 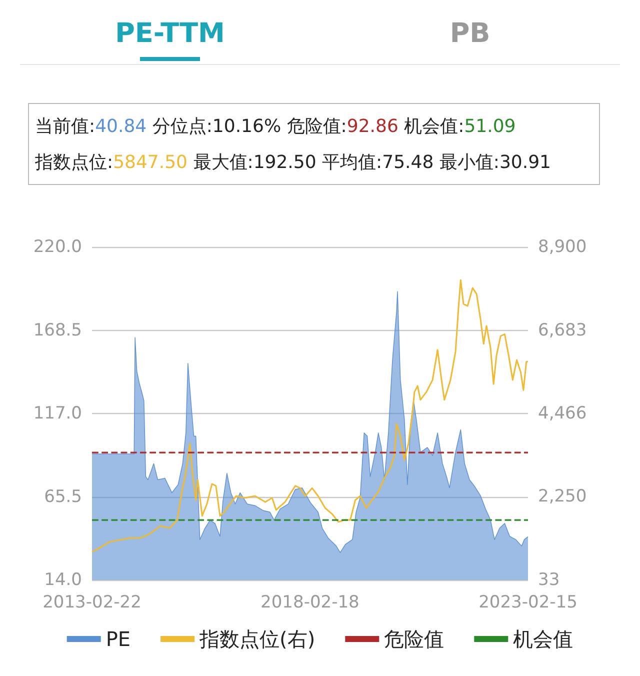 I want to click on text: 最小值:30.91, so click(x=495, y=162).